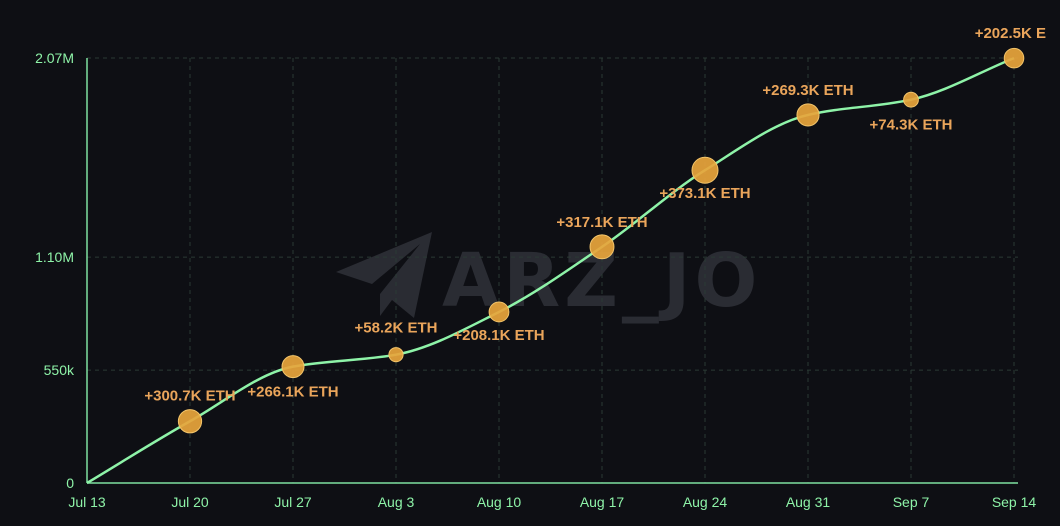 Image resolution: width=1060 pixels, height=526 pixels. What do you see at coordinates (54, 257) in the screenshot?
I see `y-tick-label: 1.10M` at bounding box center [54, 257].